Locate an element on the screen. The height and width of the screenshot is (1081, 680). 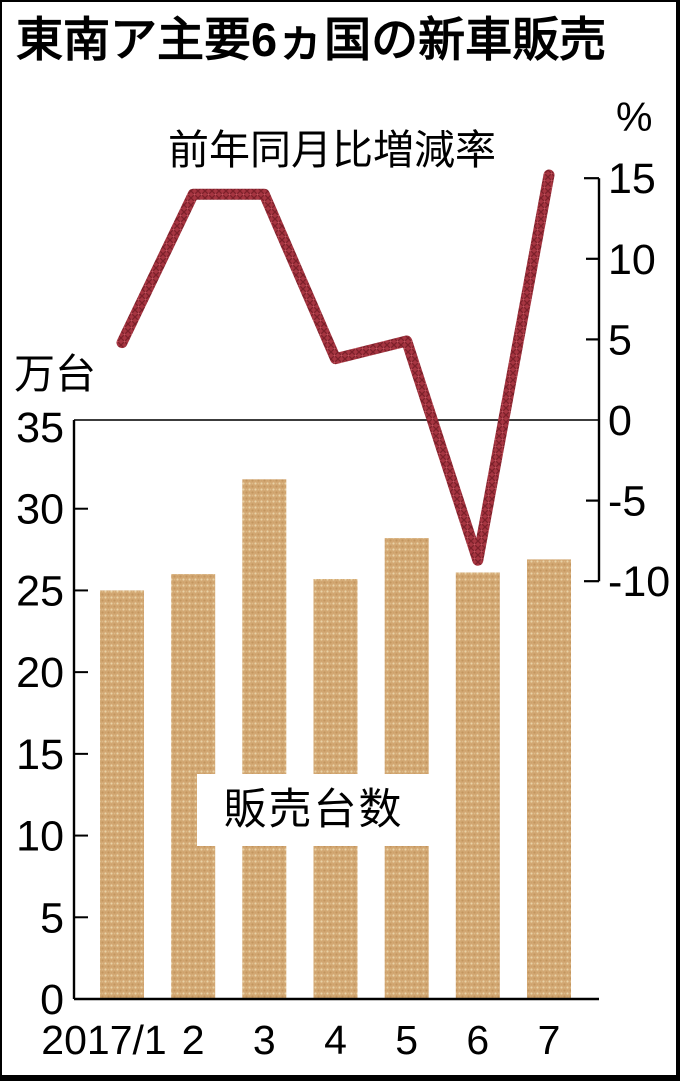
left-axis-tick-label-35: 35 is located at coordinates (40, 428).